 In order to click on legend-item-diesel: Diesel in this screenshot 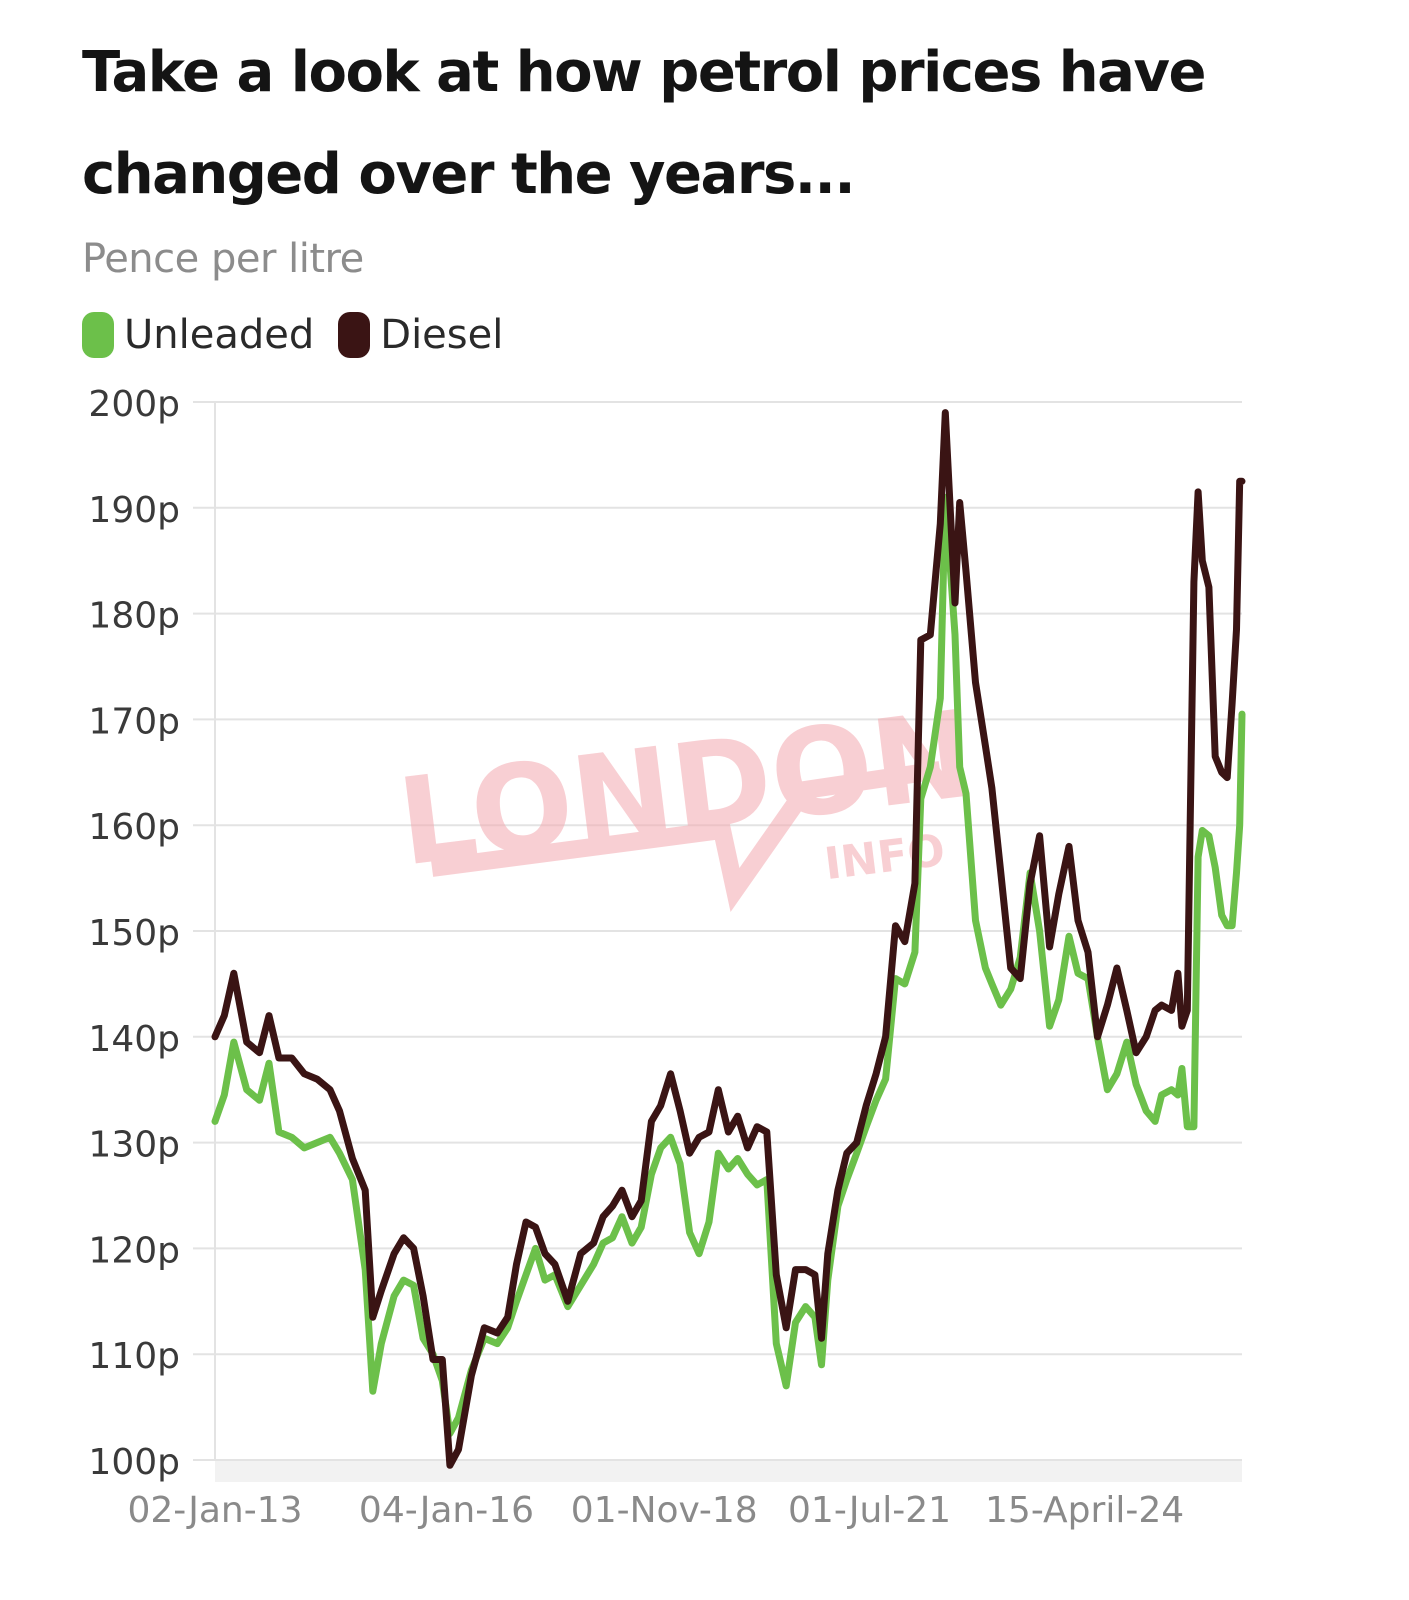, I will do `click(420, 335)`.